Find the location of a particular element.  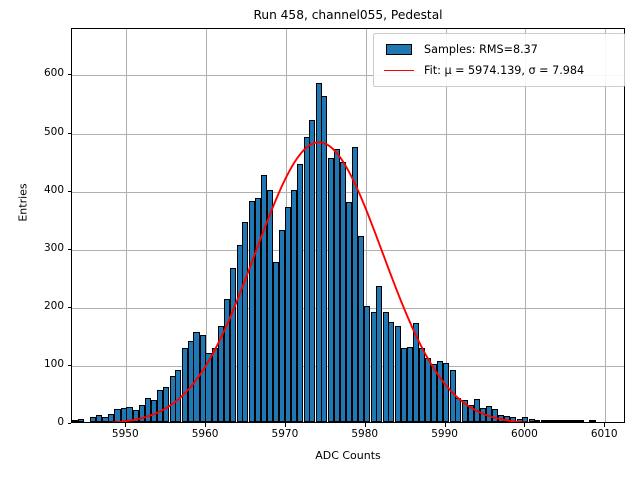

y-axis-tick-label: 500 is located at coordinates (53, 131).